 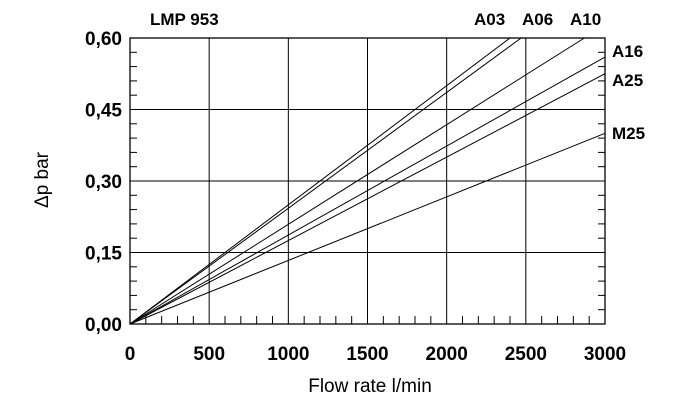 I want to click on chart-title: LMP 953, so click(x=184, y=19).